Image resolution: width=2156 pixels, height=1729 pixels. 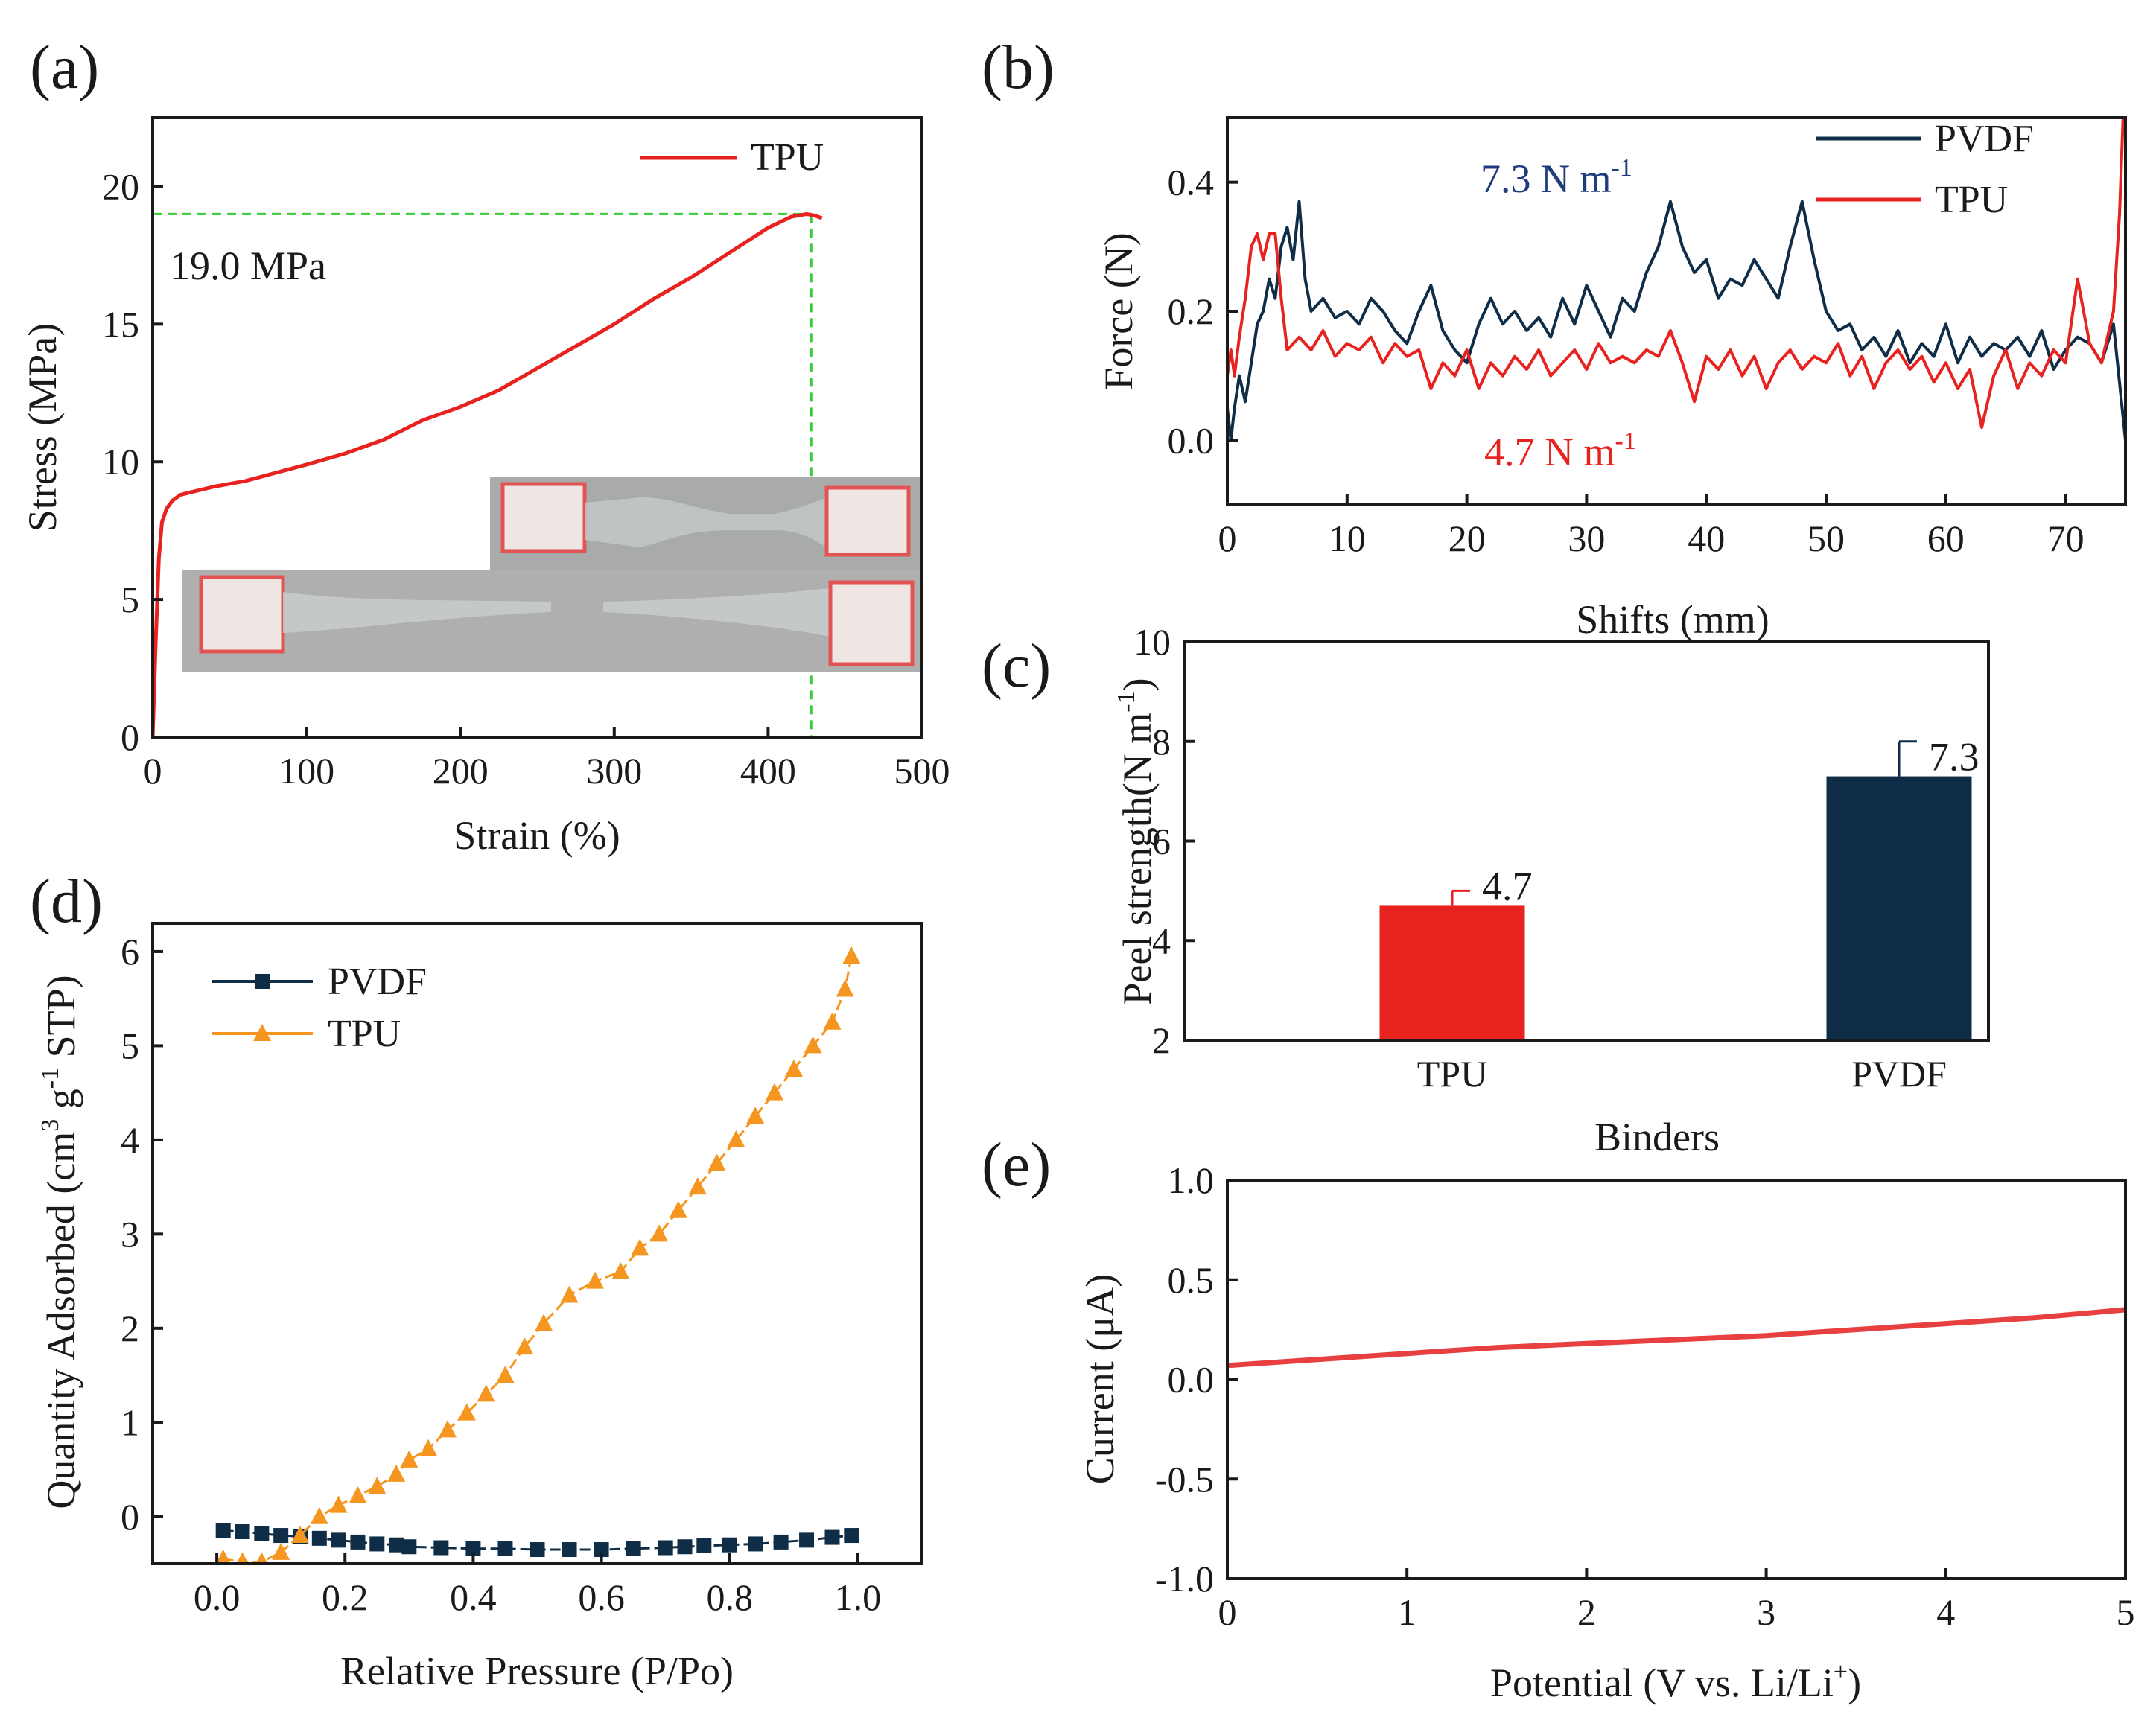 What do you see at coordinates (1676, 1379) in the screenshot?
I see `panel-e-frame` at bounding box center [1676, 1379].